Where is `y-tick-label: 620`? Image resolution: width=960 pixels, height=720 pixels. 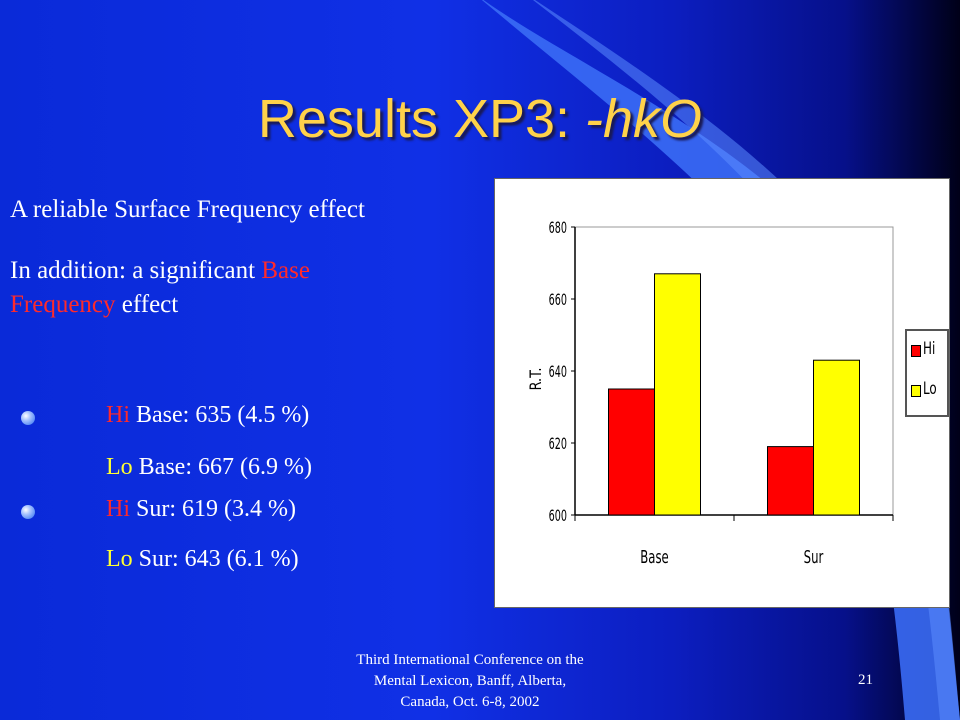
y-tick-label: 620 is located at coordinates (558, 445).